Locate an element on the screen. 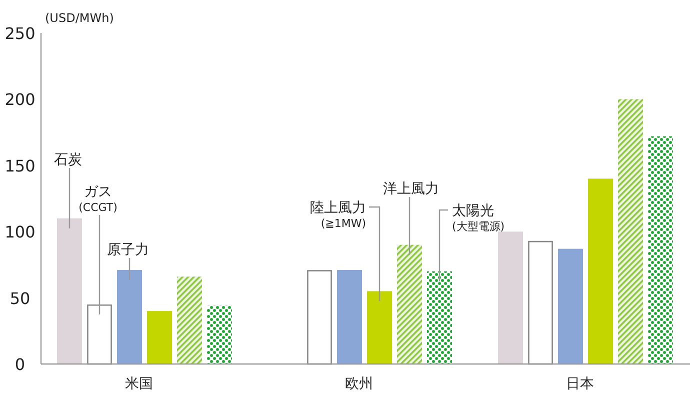  y-tick-label: 200 is located at coordinates (20, 100).